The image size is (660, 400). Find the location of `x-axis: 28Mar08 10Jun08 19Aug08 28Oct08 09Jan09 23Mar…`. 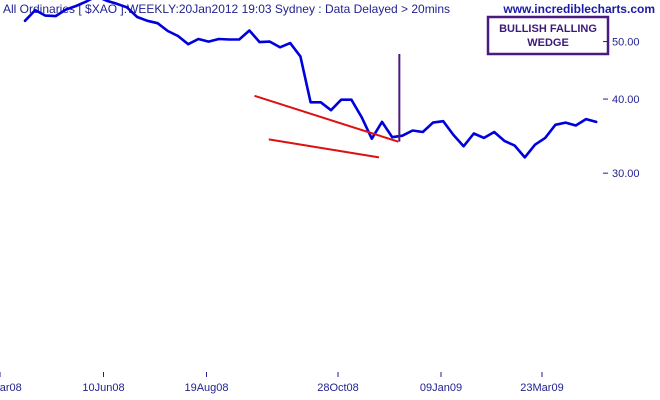

x-axis: 28Mar08 10Jun08 19Aug08 28Oct08 09Jan09 23Mar… is located at coordinates (282, 383).